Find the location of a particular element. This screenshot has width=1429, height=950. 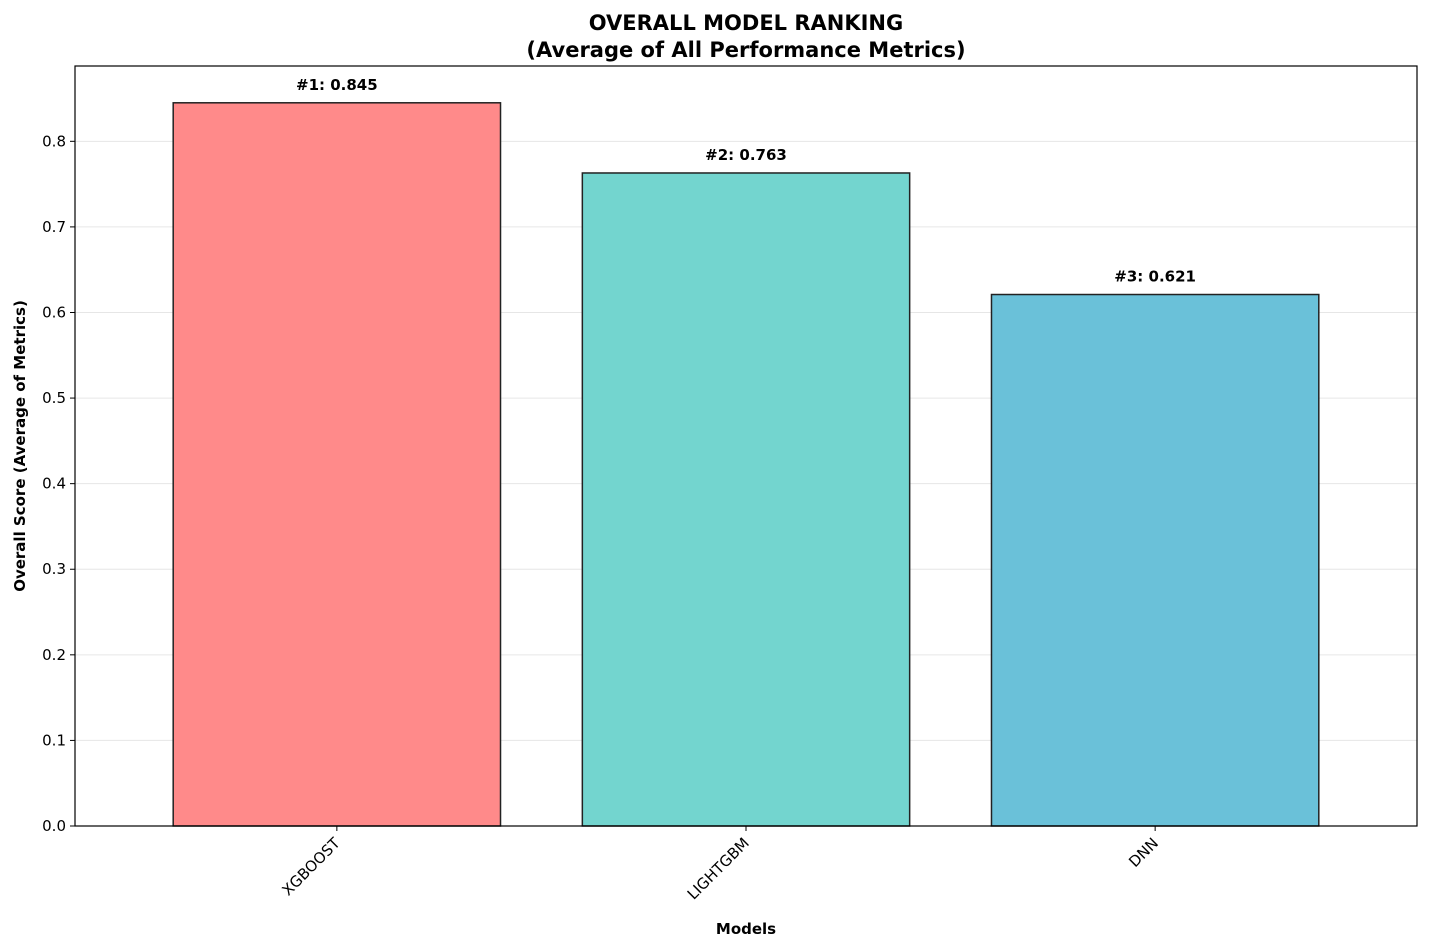

y-tick-label: 0.8 is located at coordinates (54, 141).